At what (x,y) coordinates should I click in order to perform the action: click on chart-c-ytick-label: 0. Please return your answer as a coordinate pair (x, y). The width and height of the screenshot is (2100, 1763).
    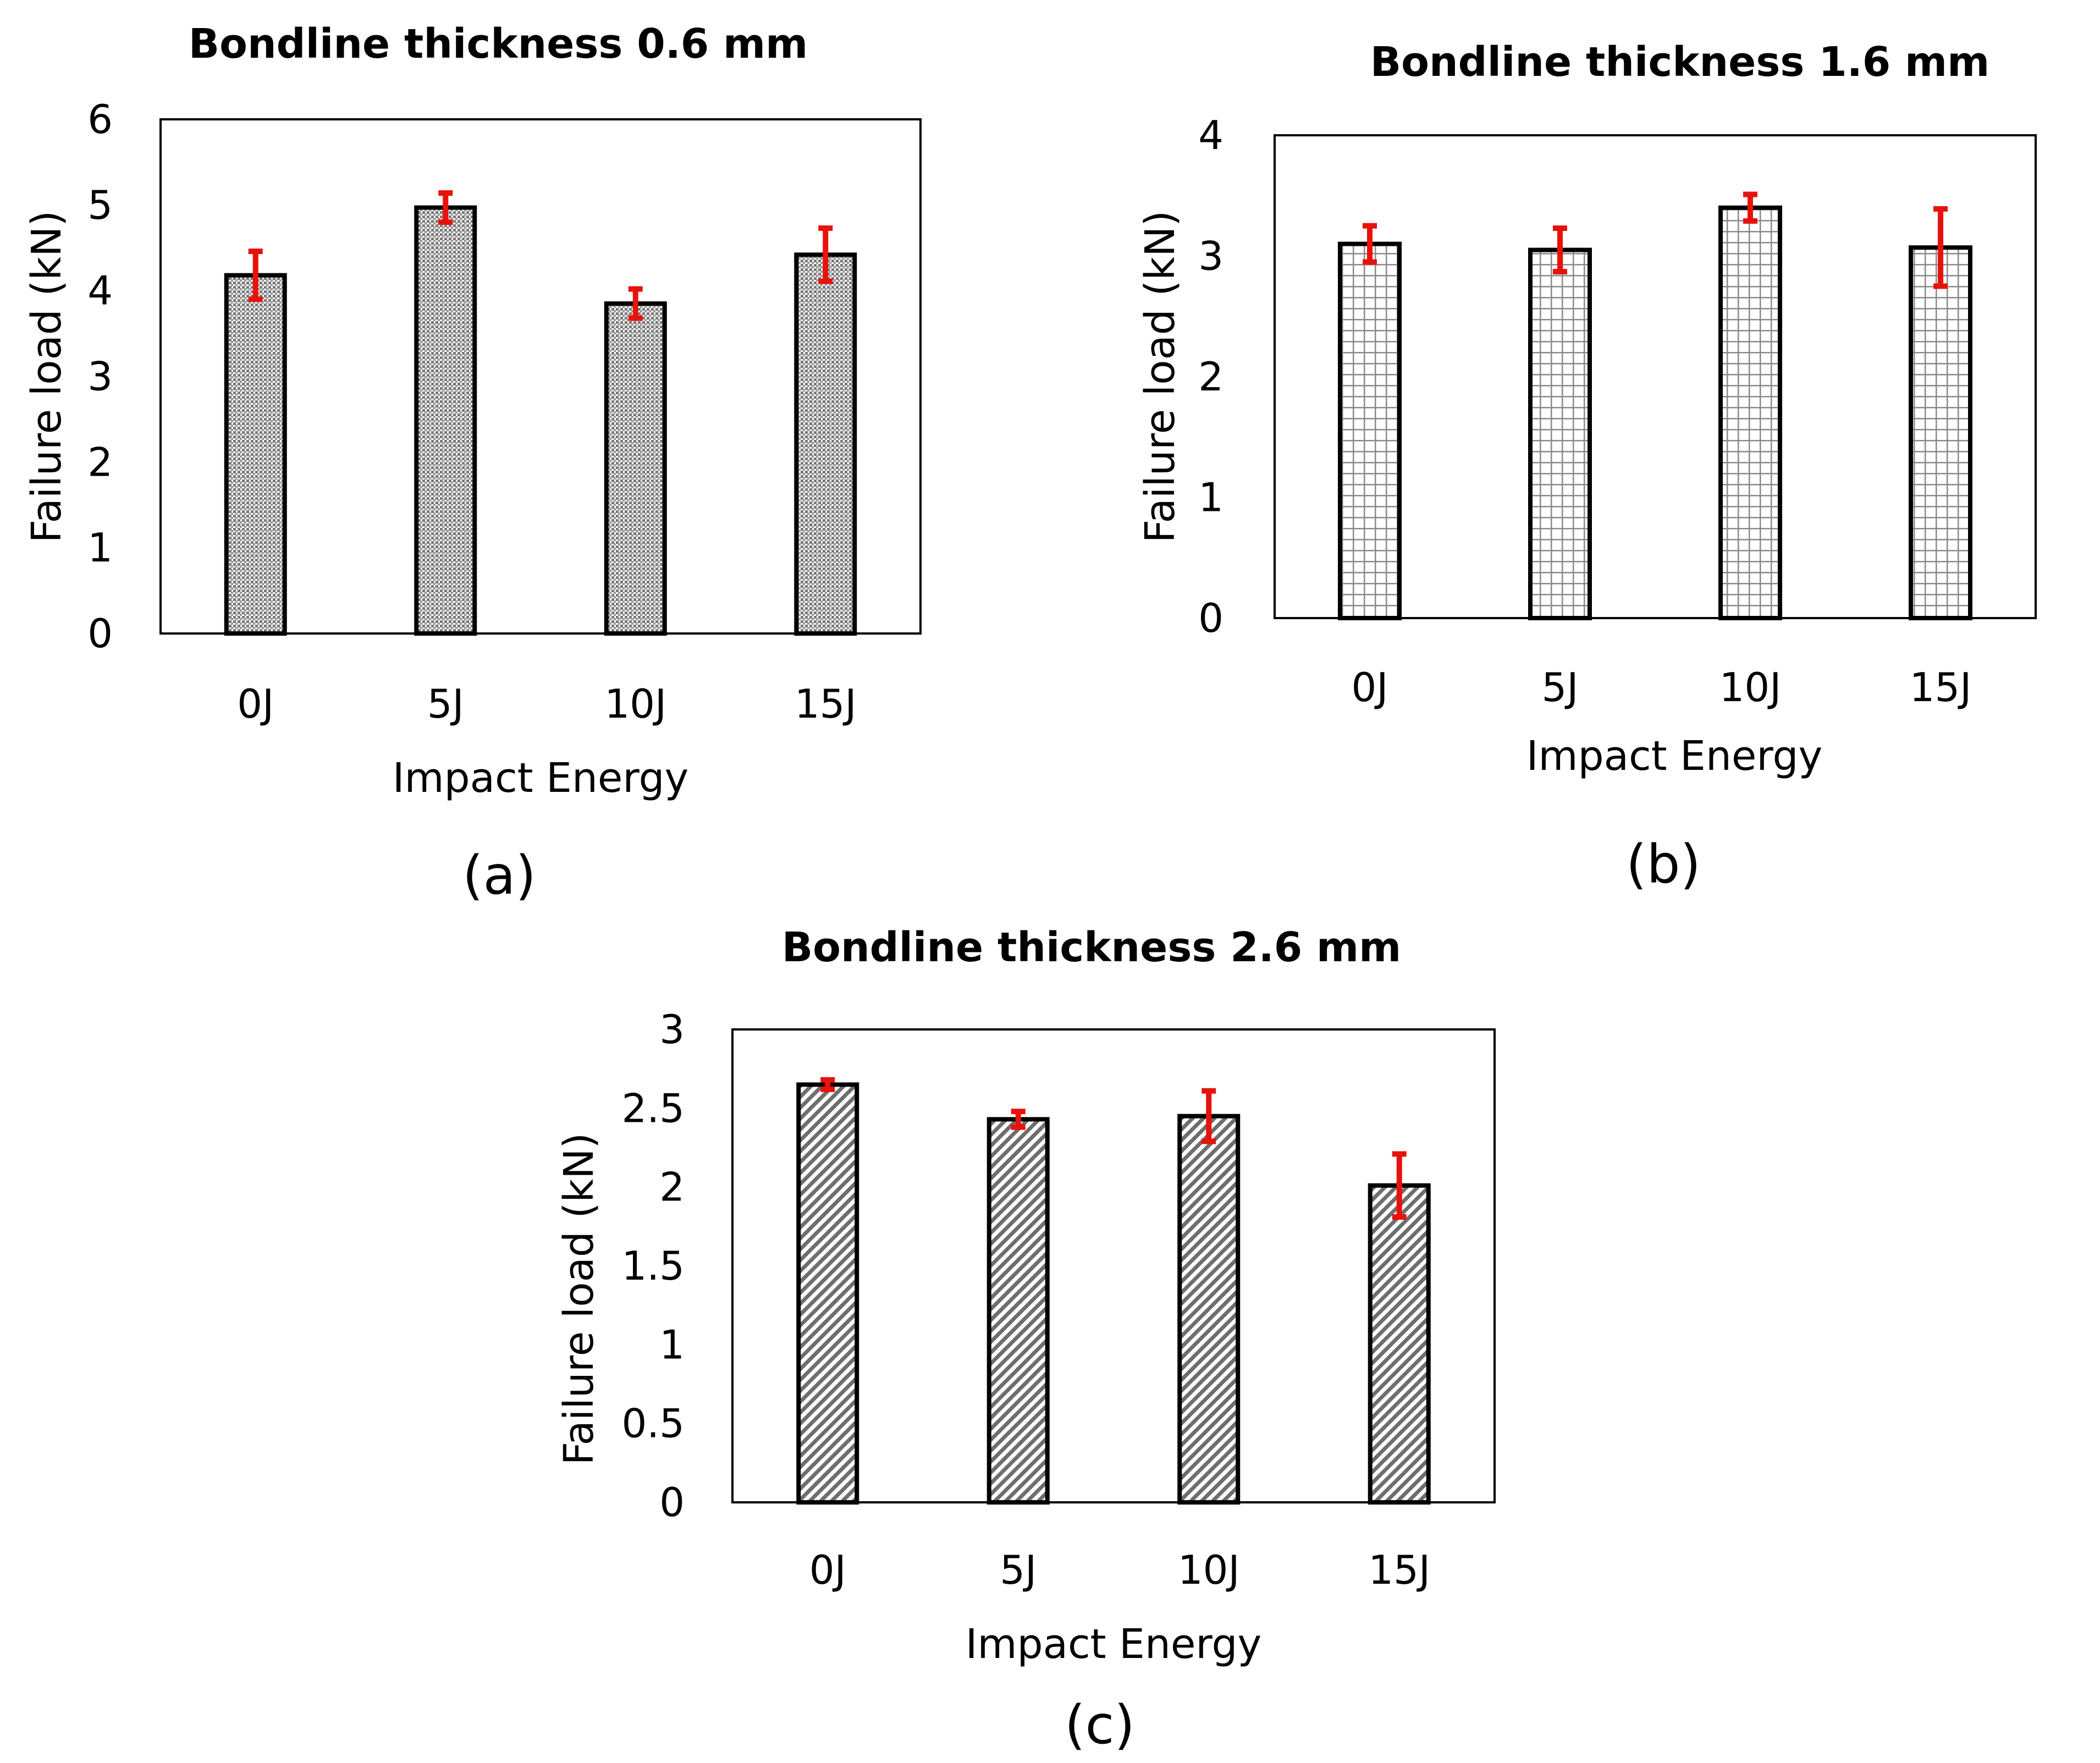
    Looking at the image, I should click on (672, 1502).